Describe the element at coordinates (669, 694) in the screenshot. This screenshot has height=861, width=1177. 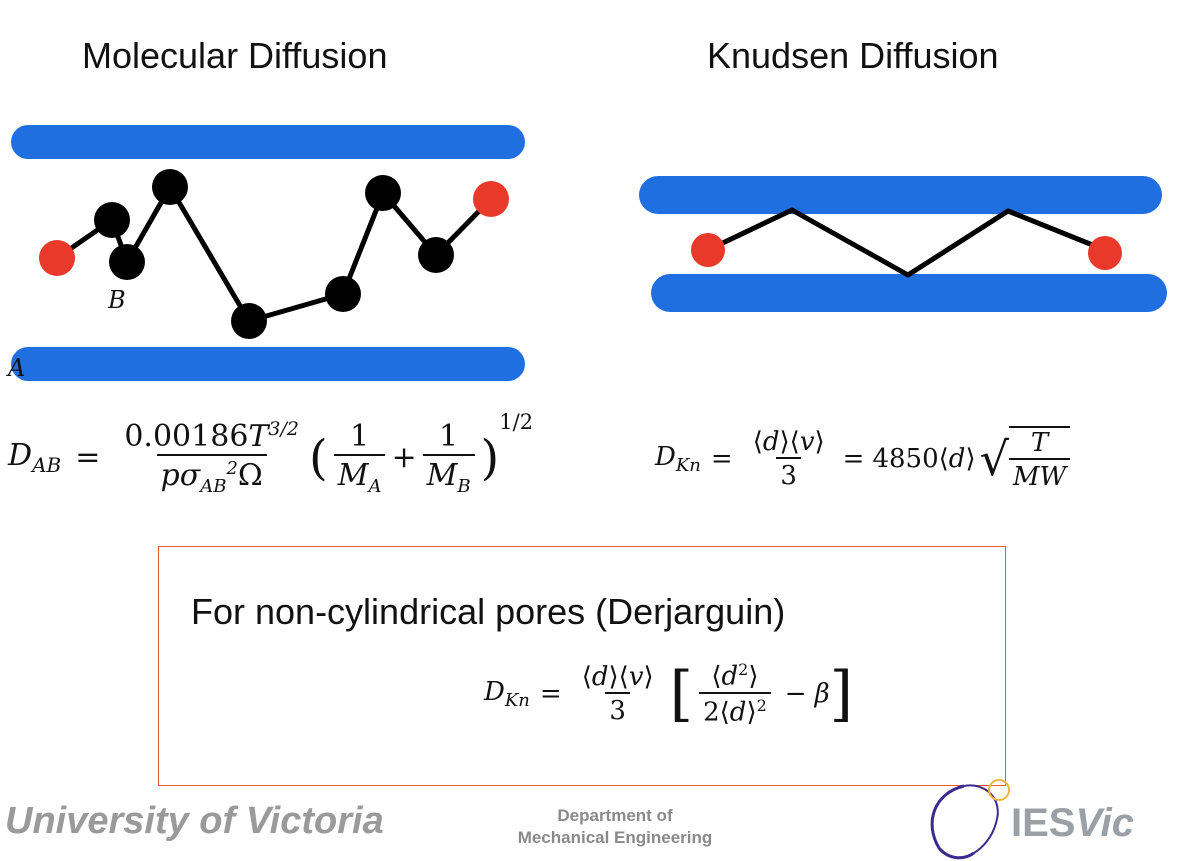
I see `derjarguin-equation: DKn = ⟨d⟩⟨v⟩ 3 [ ⟨d2⟩ 2⟨d⟩2 − β ]` at that location.